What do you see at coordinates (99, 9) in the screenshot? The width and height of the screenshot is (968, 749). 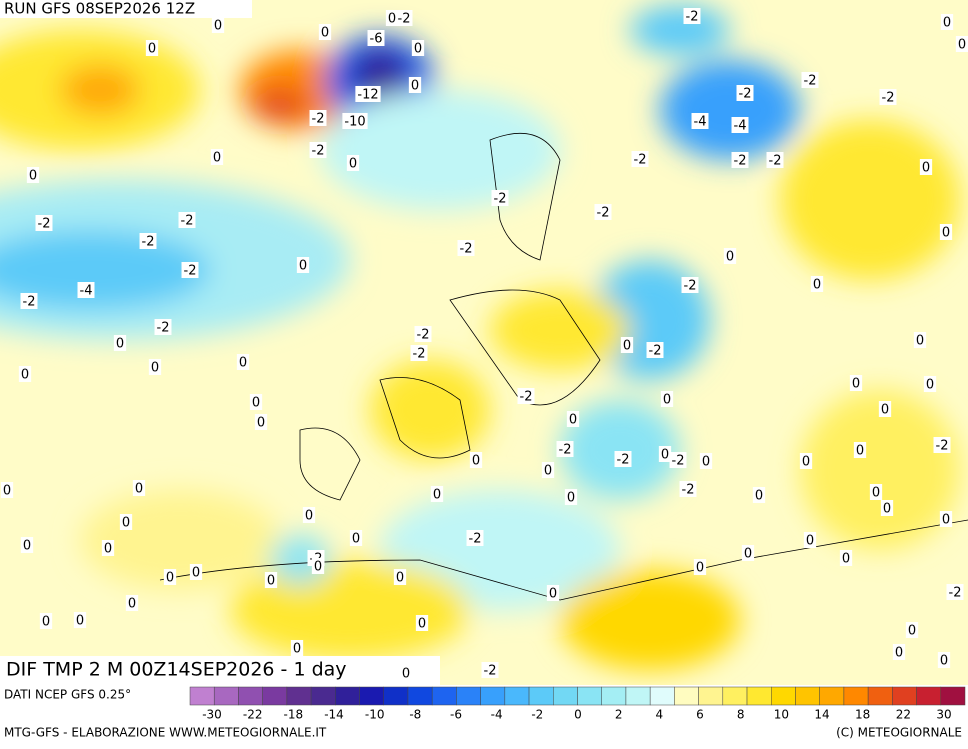 I see `run-label: RUN GFS 08SEP2026 12Z` at bounding box center [99, 9].